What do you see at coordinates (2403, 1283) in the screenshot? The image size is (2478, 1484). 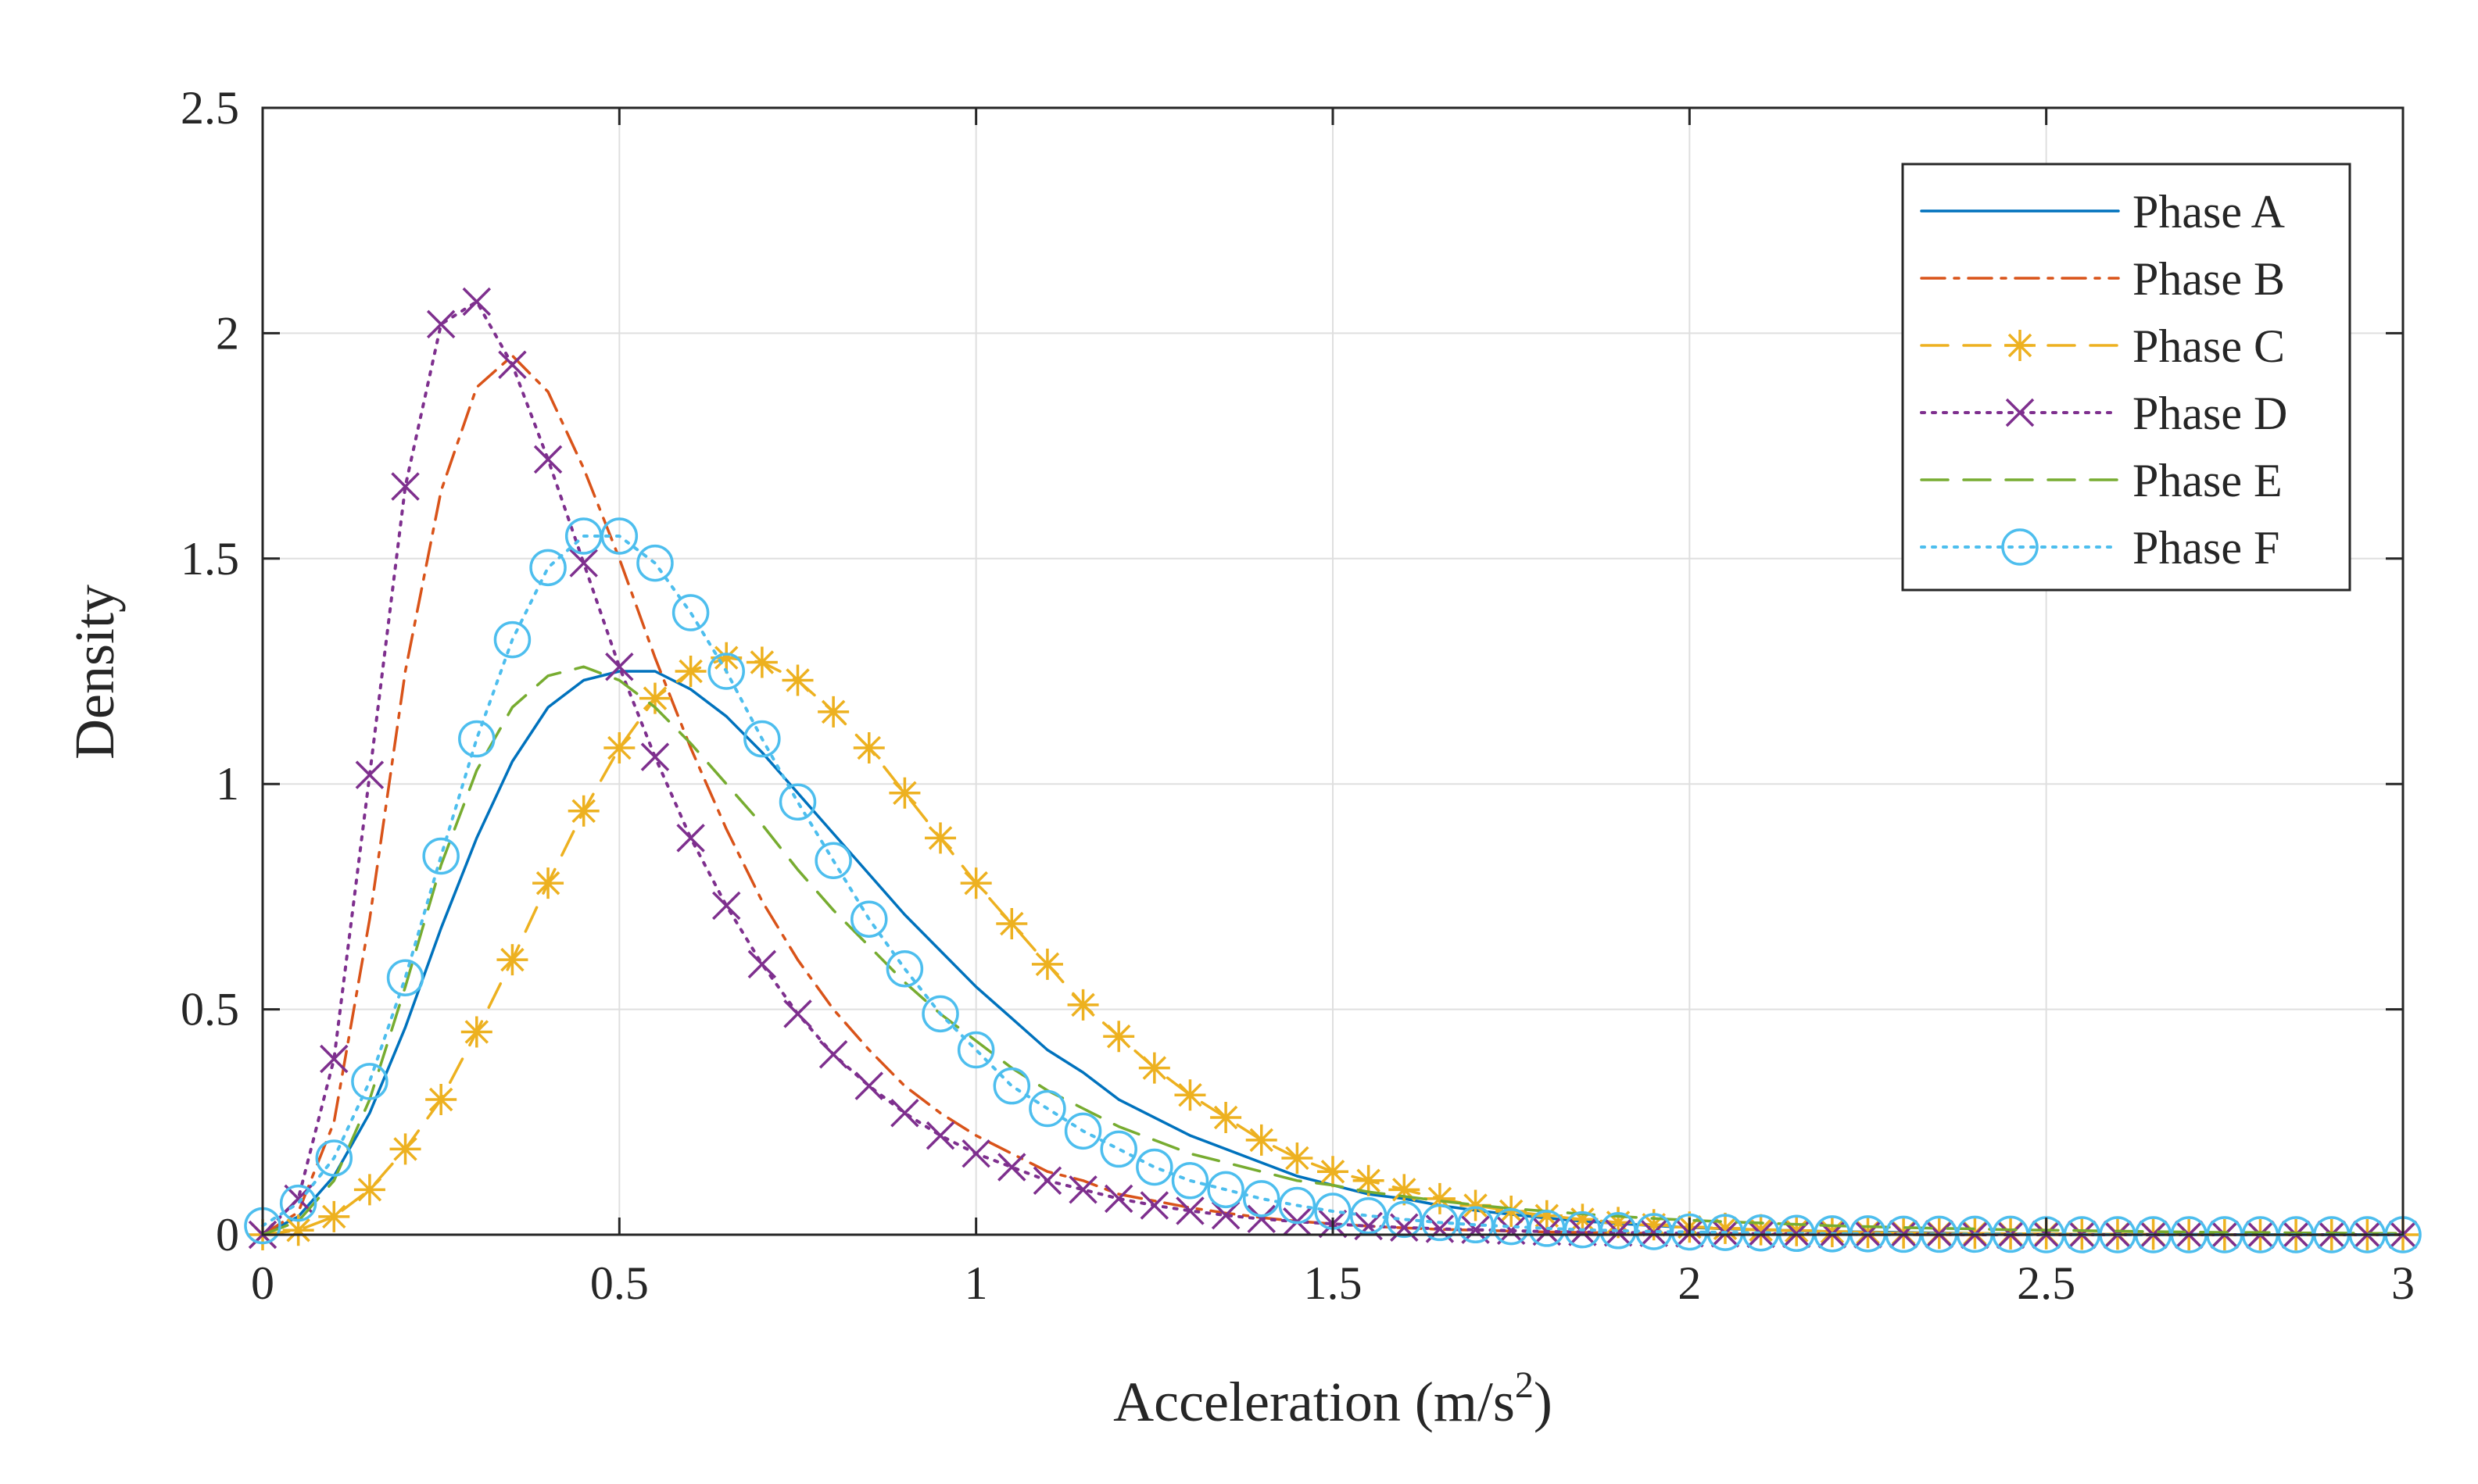 I see `x-tick-label: 3` at bounding box center [2403, 1283].